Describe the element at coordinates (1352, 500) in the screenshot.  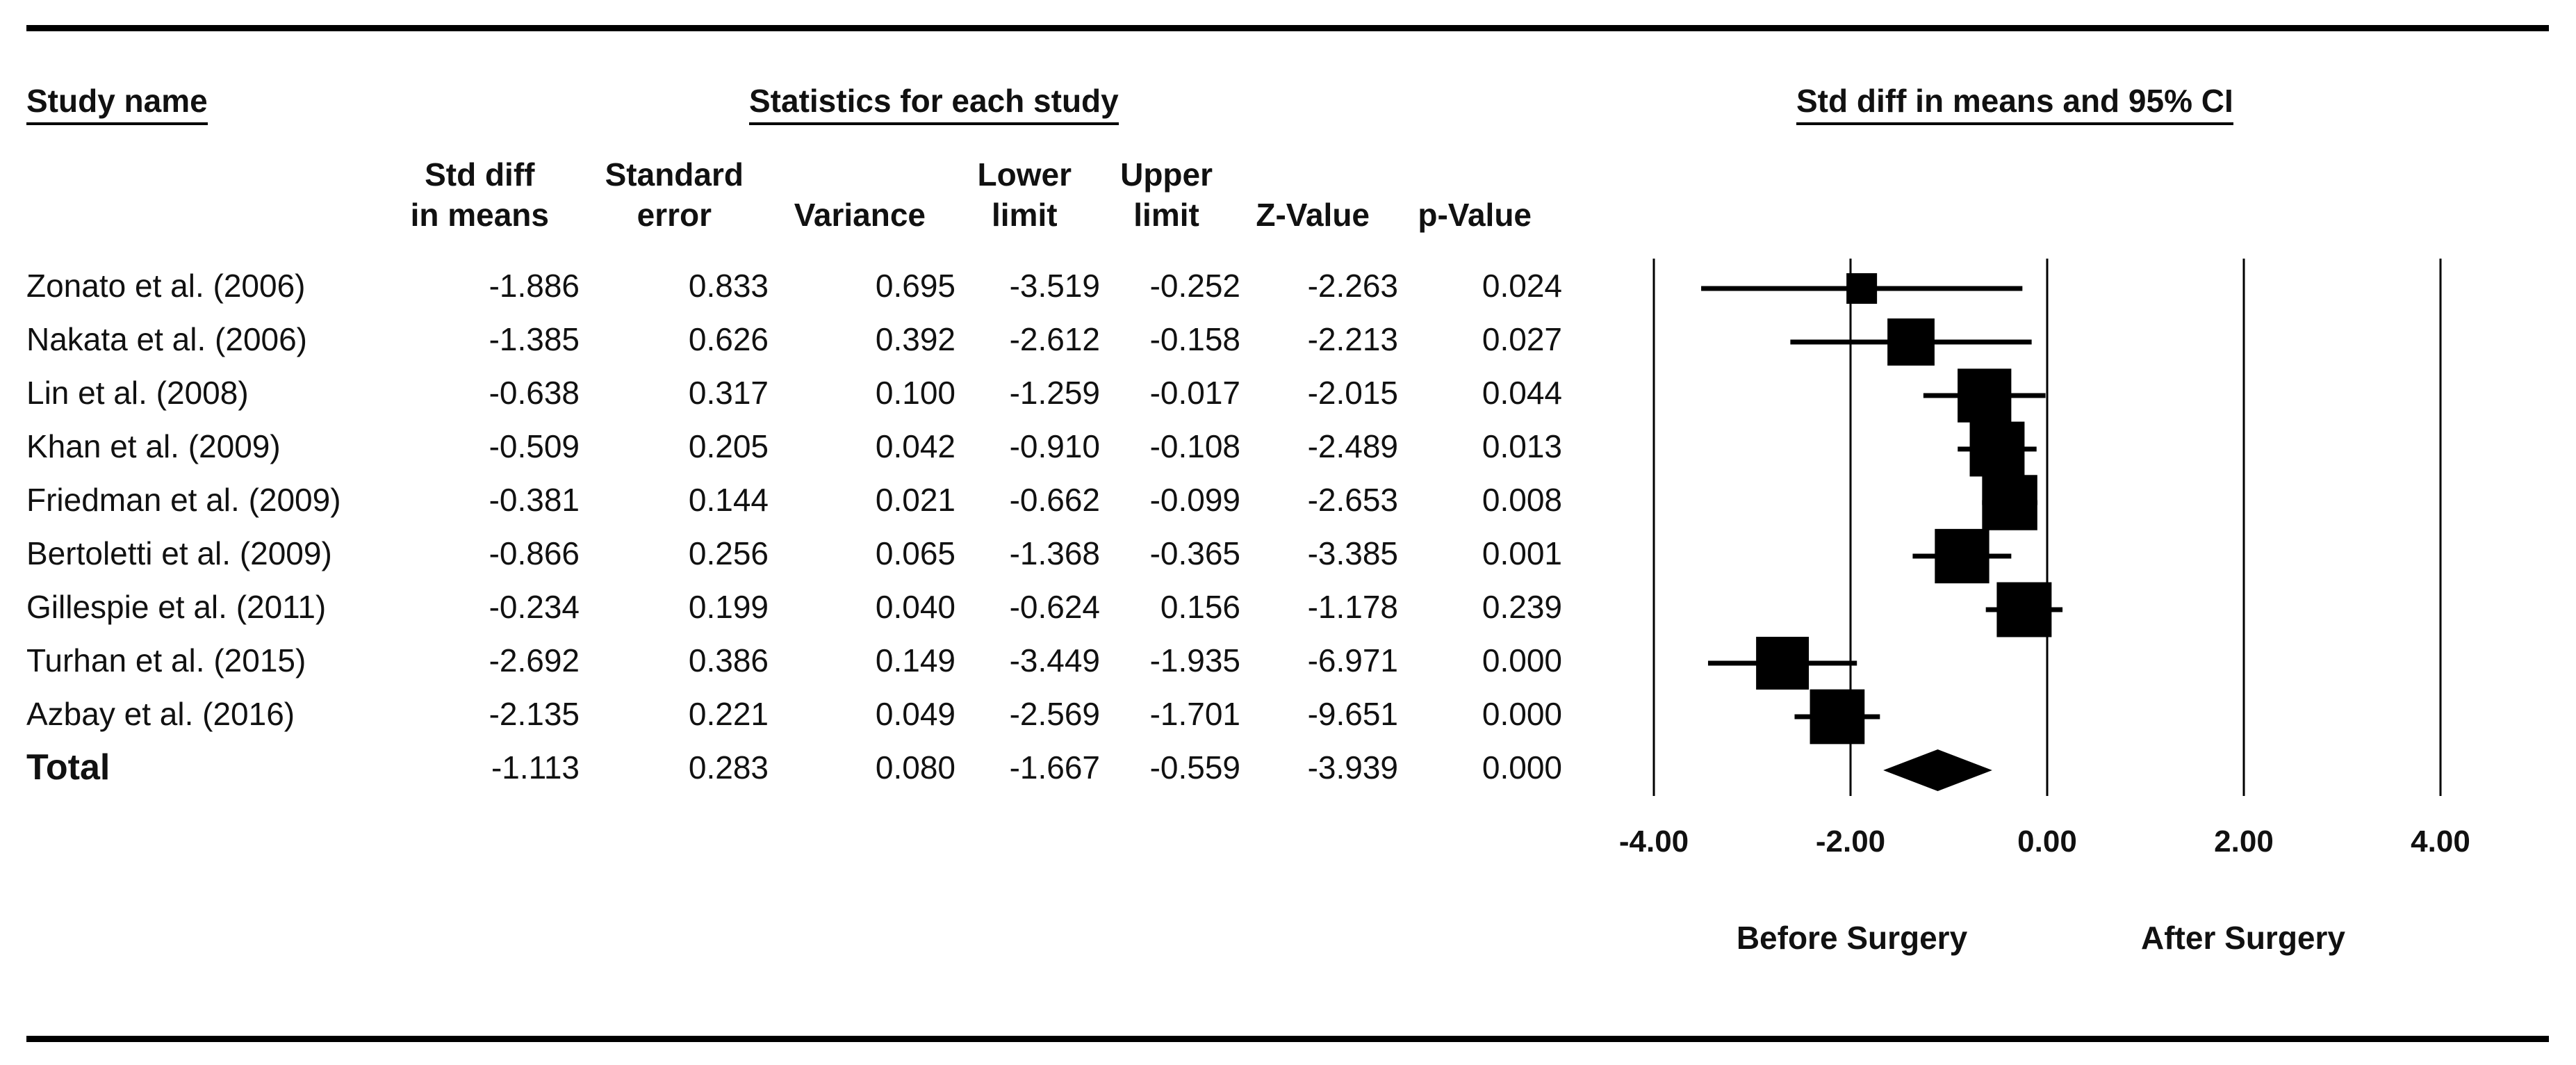
I see `z-value-cell: -2.653` at that location.